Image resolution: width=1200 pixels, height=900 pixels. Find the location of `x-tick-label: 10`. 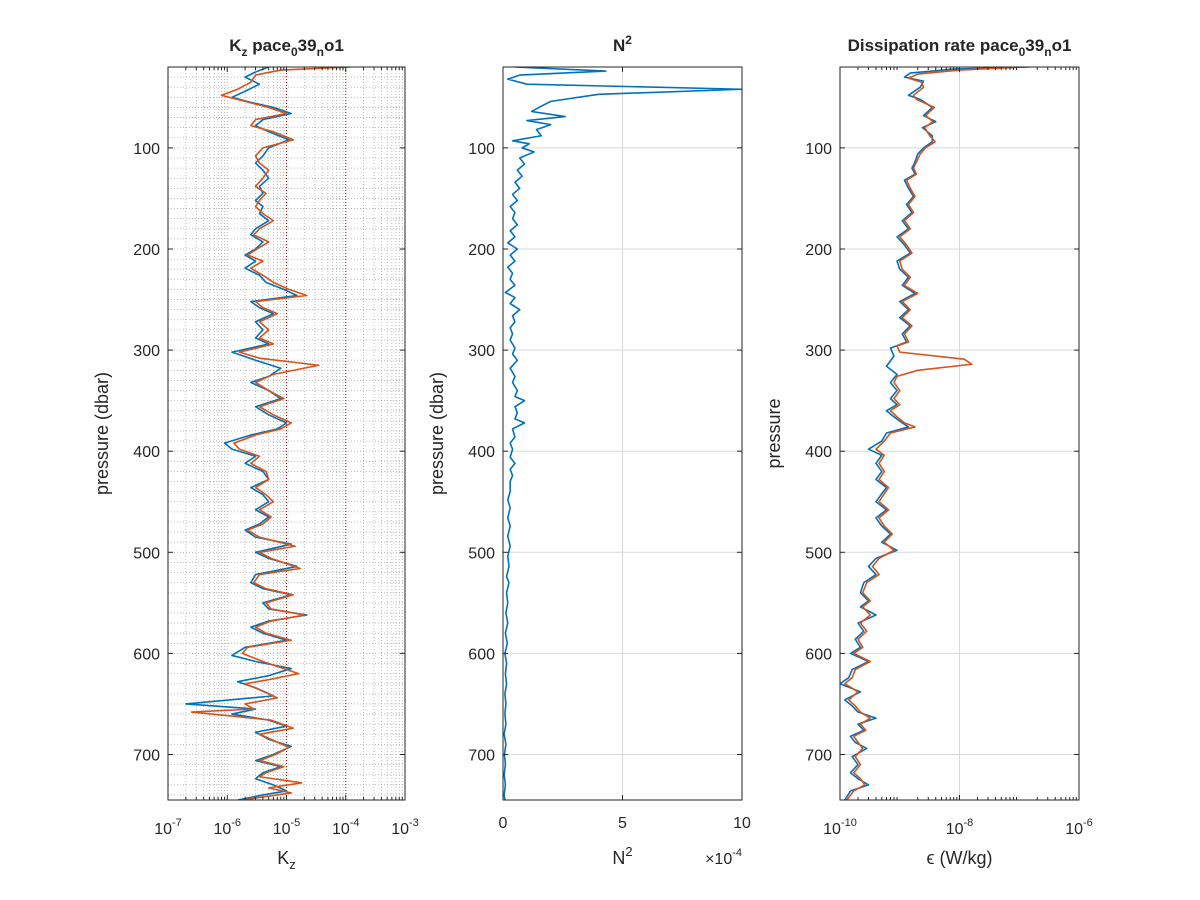

x-tick-label: 10 is located at coordinates (742, 823).